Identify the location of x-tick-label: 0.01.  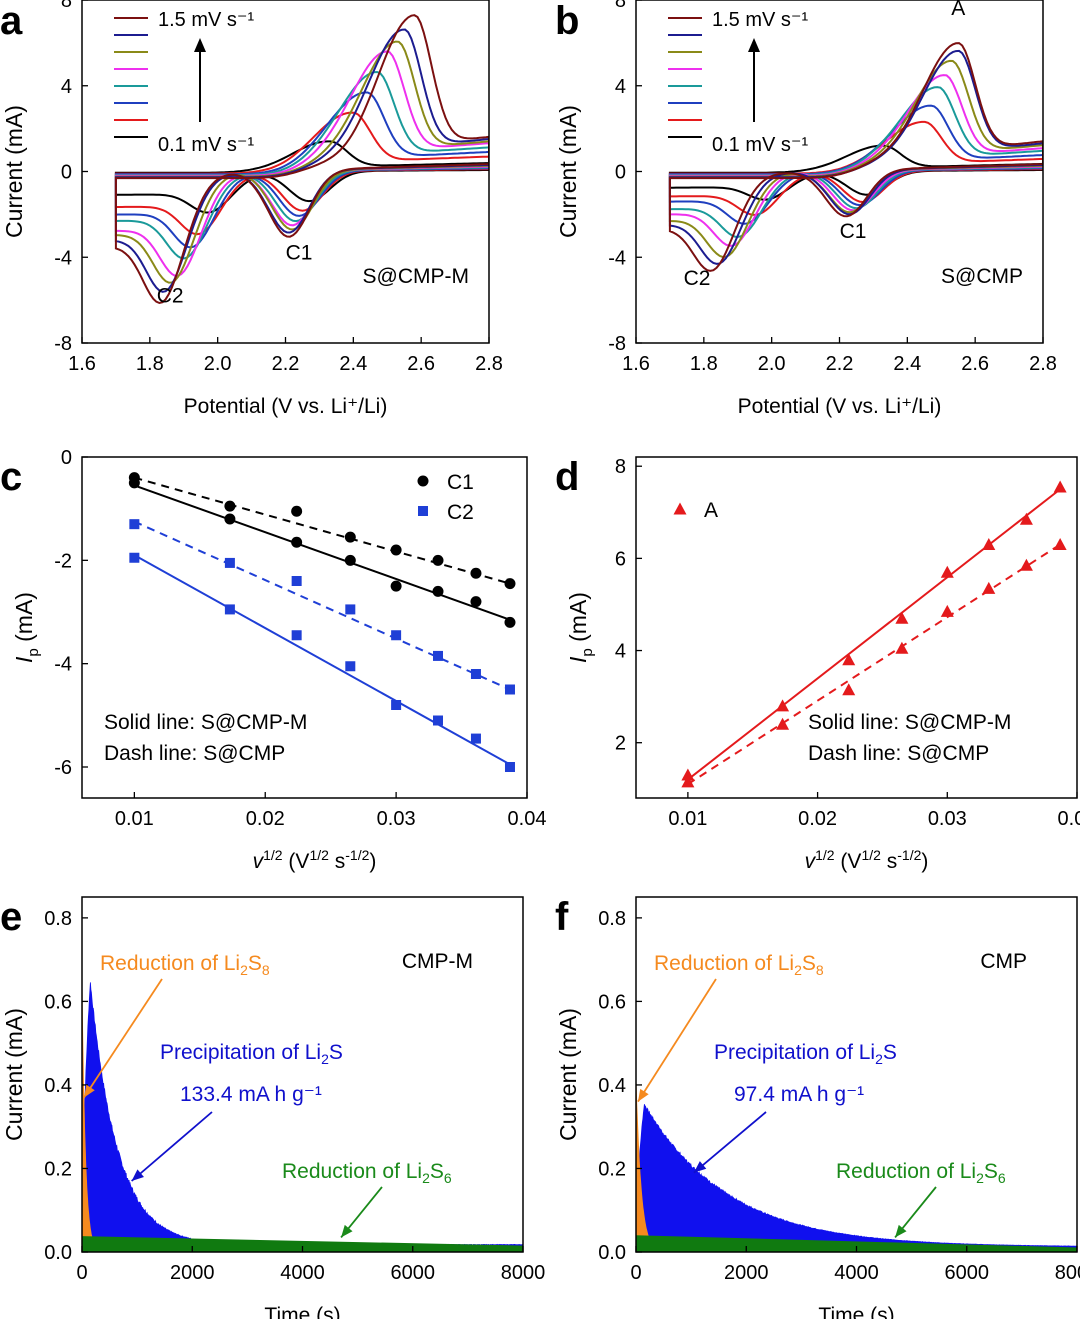
(134, 819).